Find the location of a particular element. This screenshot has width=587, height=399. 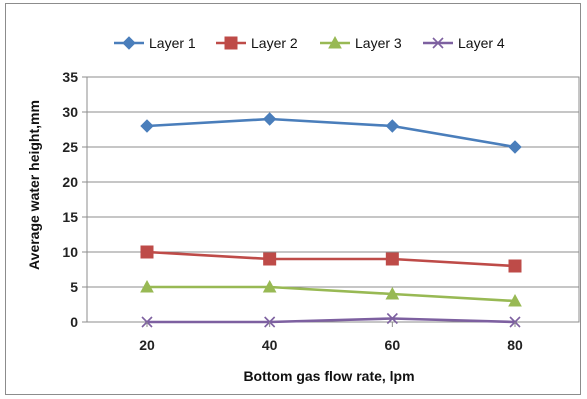

legend-item: Layer 1 is located at coordinates (155, 43).